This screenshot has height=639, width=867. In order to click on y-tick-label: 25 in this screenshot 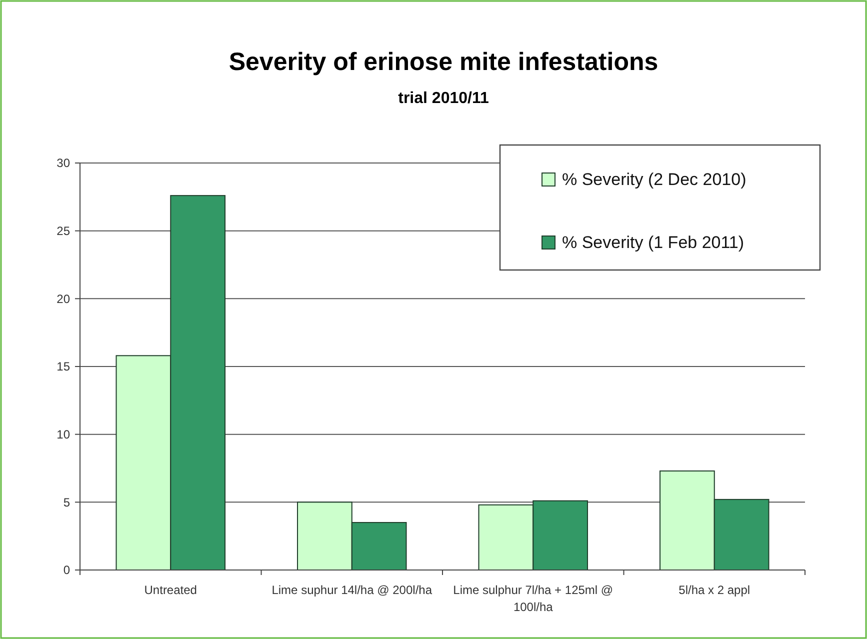, I will do `click(63, 231)`.